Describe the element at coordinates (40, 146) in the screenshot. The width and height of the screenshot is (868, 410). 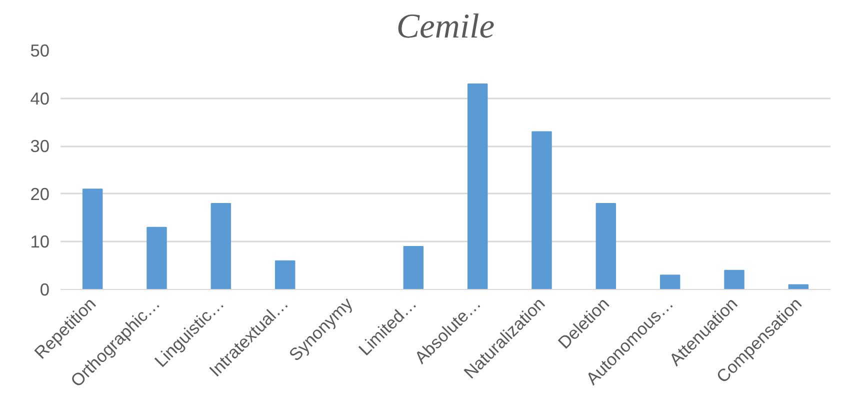
I see `y-tick-label: 30` at that location.